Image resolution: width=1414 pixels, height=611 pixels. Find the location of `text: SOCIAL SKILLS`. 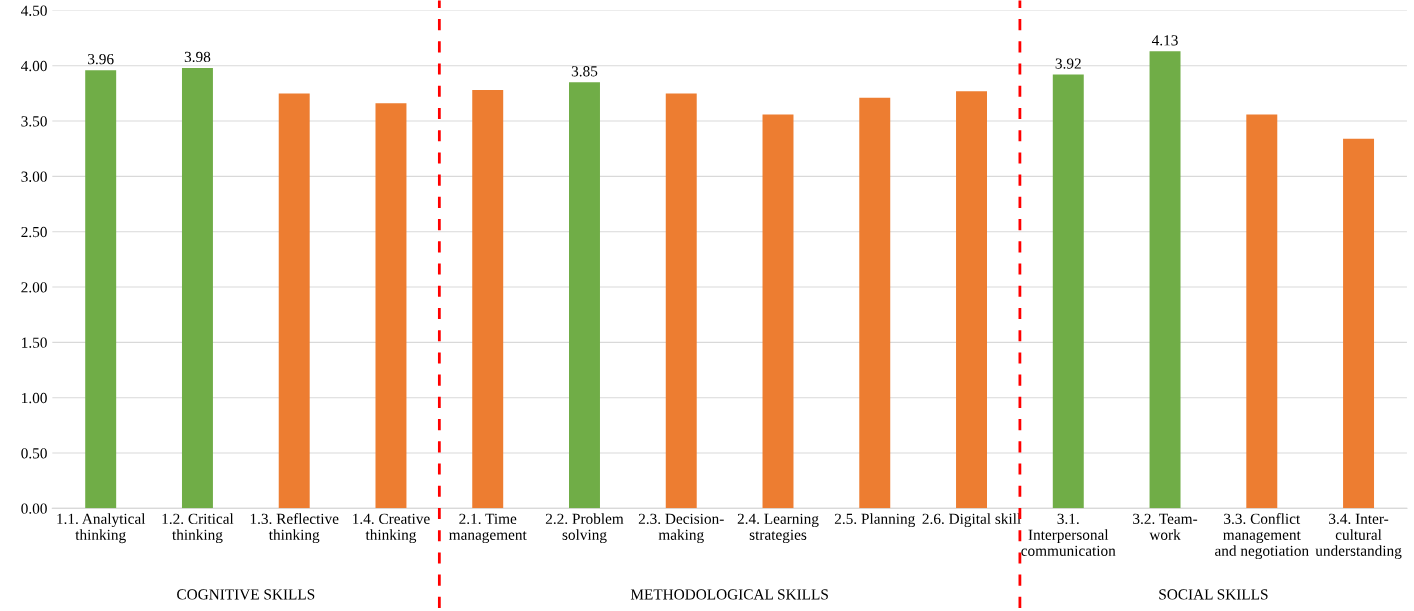

text: SOCIAL SKILLS is located at coordinates (1213, 594).